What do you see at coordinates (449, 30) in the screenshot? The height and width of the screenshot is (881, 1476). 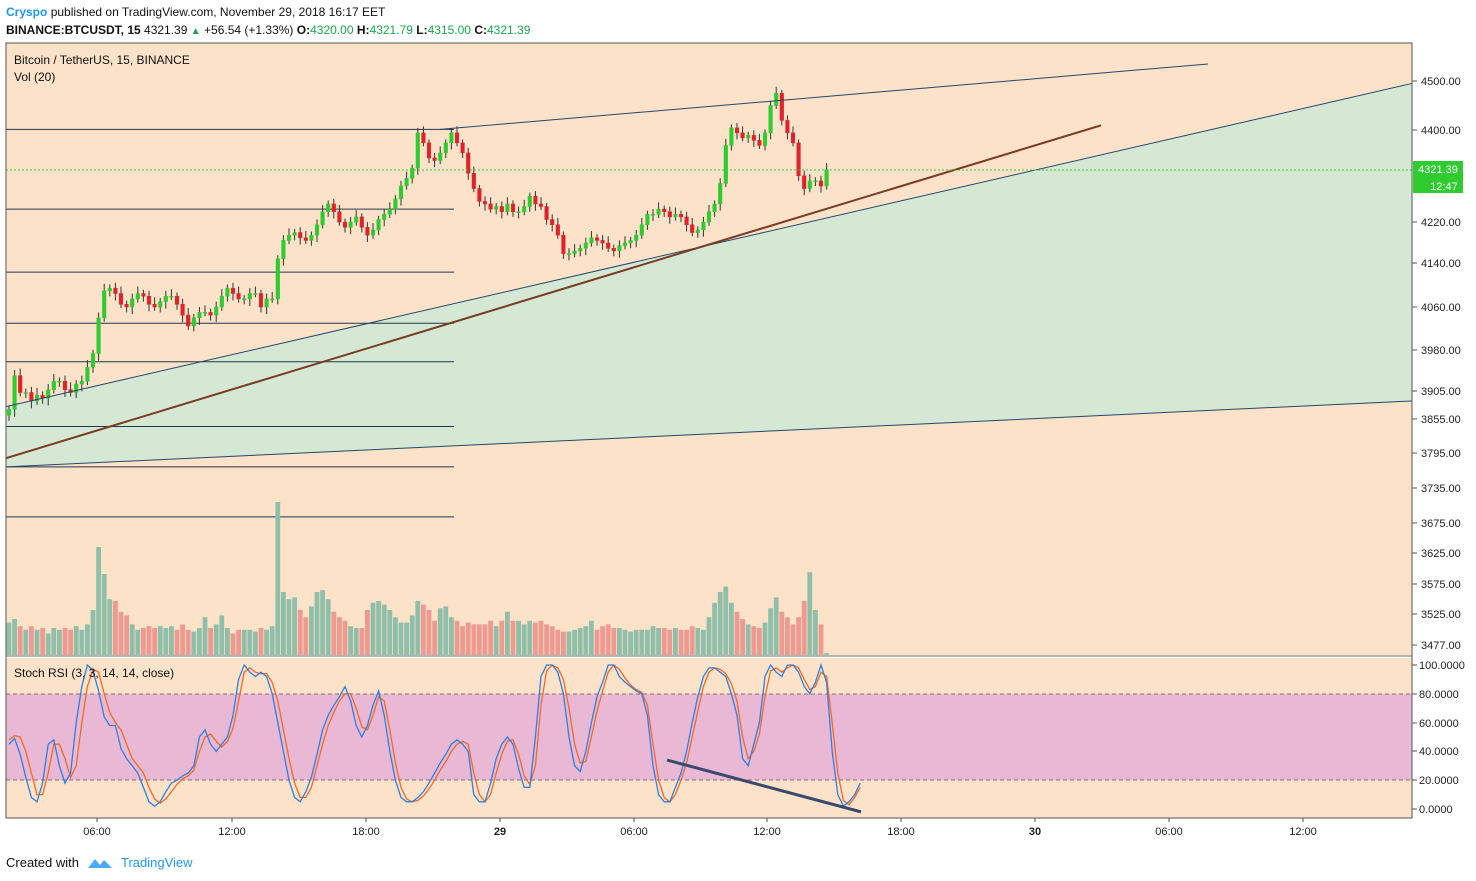 I see `low-value: 4315.00` at bounding box center [449, 30].